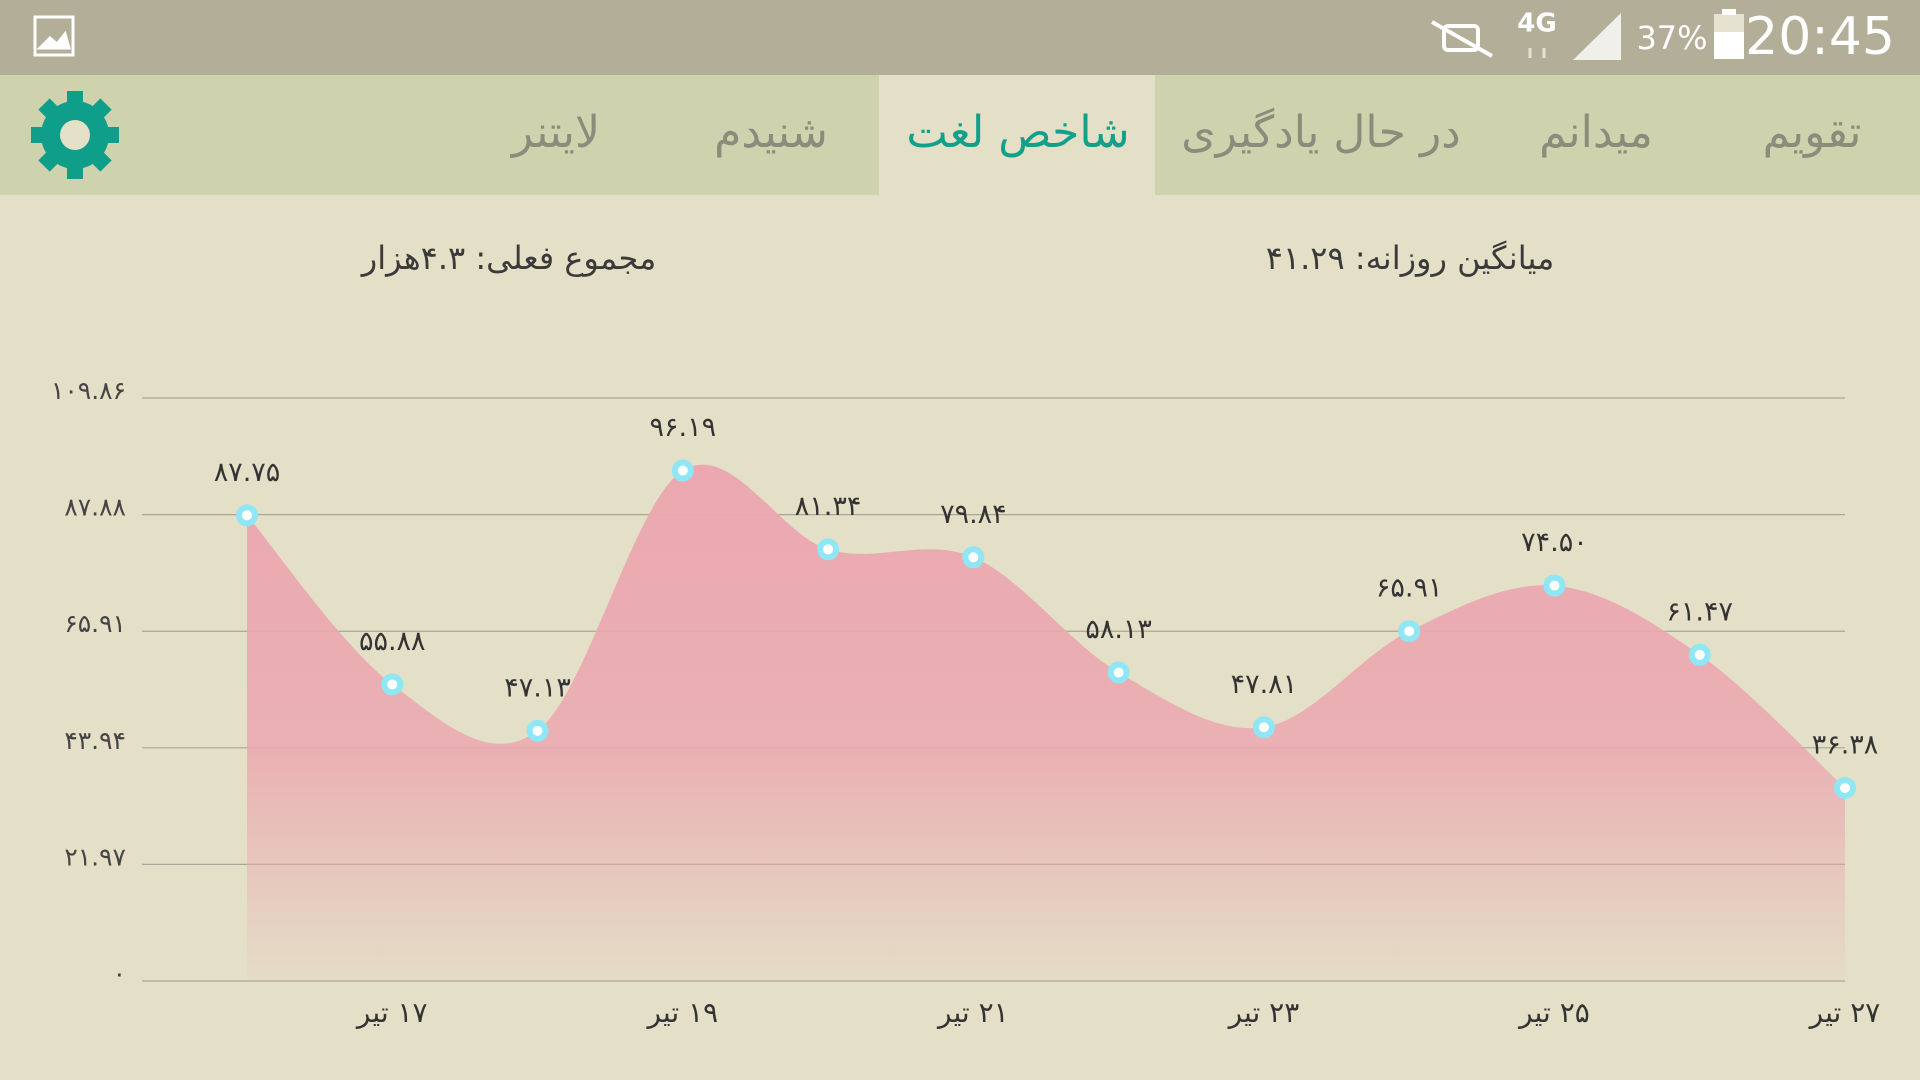 This screenshot has height=1080, width=1920. I want to click on value-label: ۵۸.۱۳, so click(1118, 629).